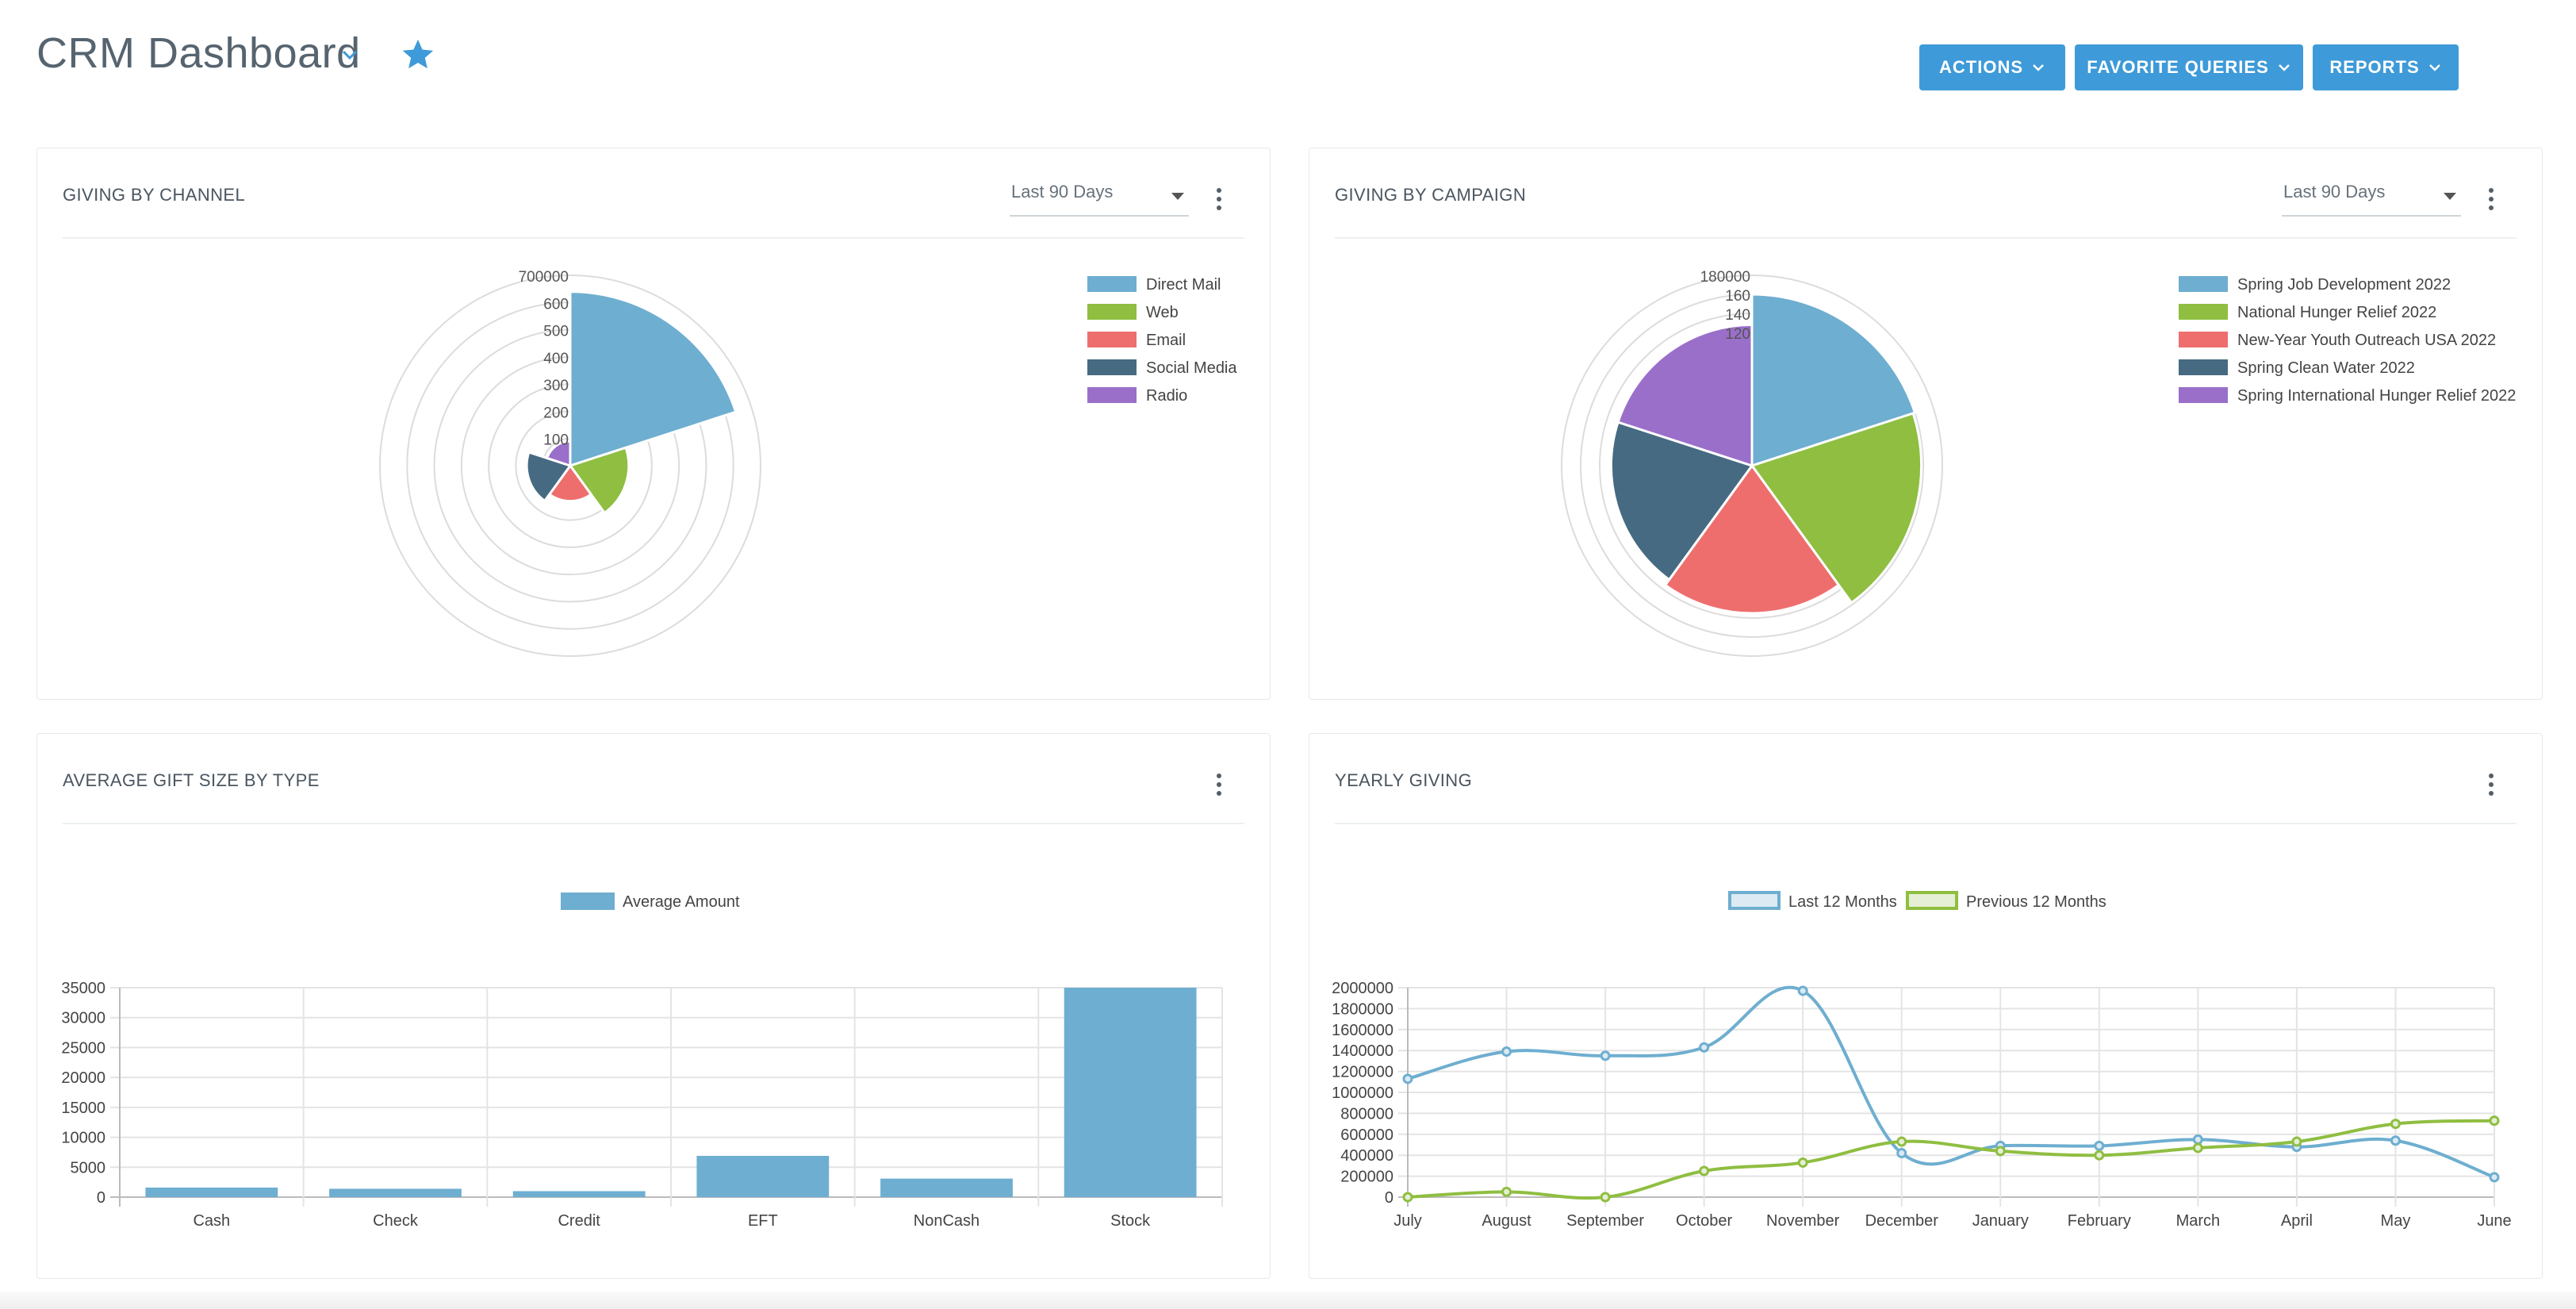  Describe the element at coordinates (1363, 1093) in the screenshot. I see `y-tick-label: 1000000` at that location.